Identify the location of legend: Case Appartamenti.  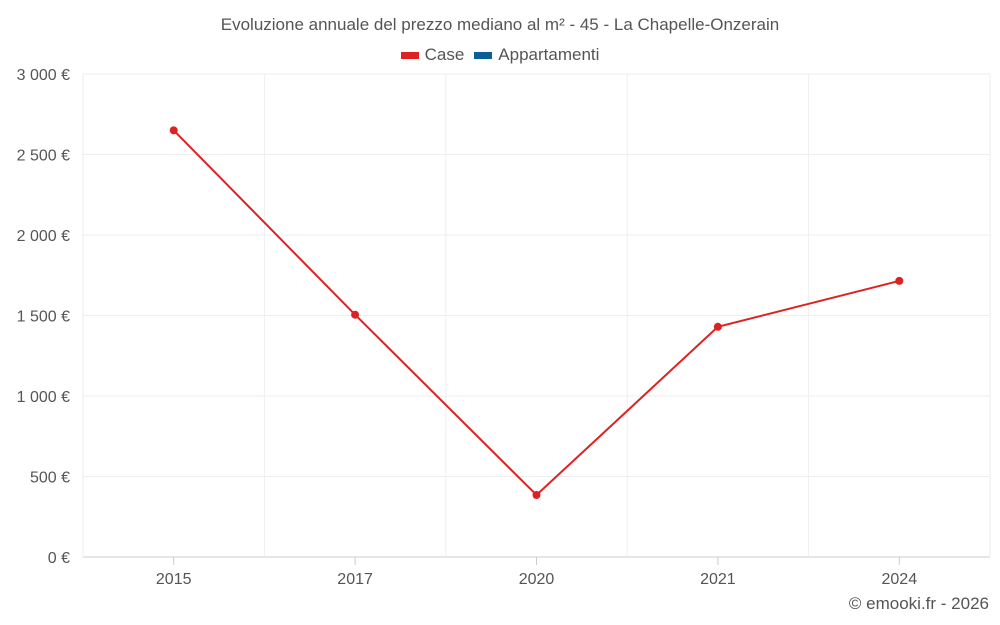
(500, 55).